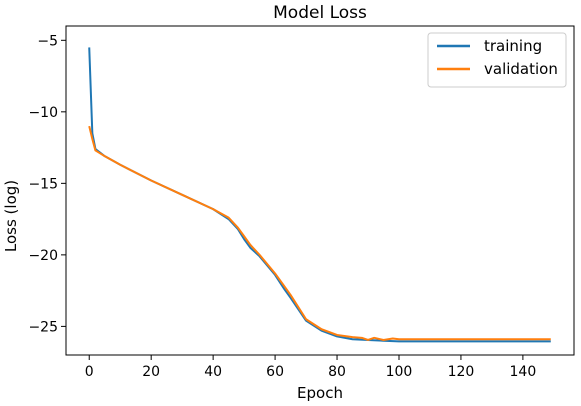 This screenshot has height=406, width=581. What do you see at coordinates (513, 46) in the screenshot?
I see `legend-label-training: training` at bounding box center [513, 46].